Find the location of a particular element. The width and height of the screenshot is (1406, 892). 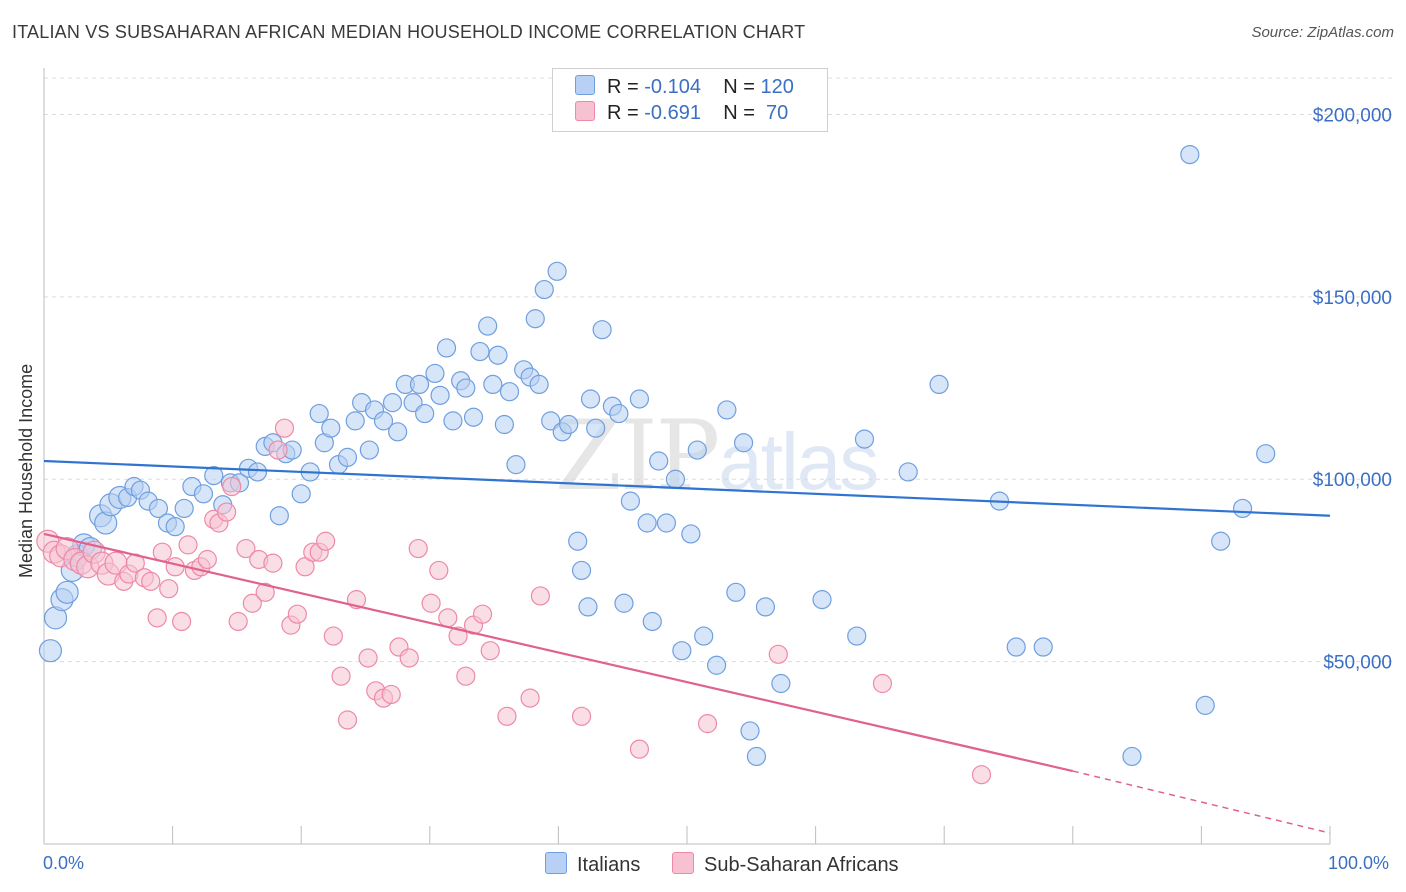

y-tick-label: $100,000 is located at coordinates (1352, 480).